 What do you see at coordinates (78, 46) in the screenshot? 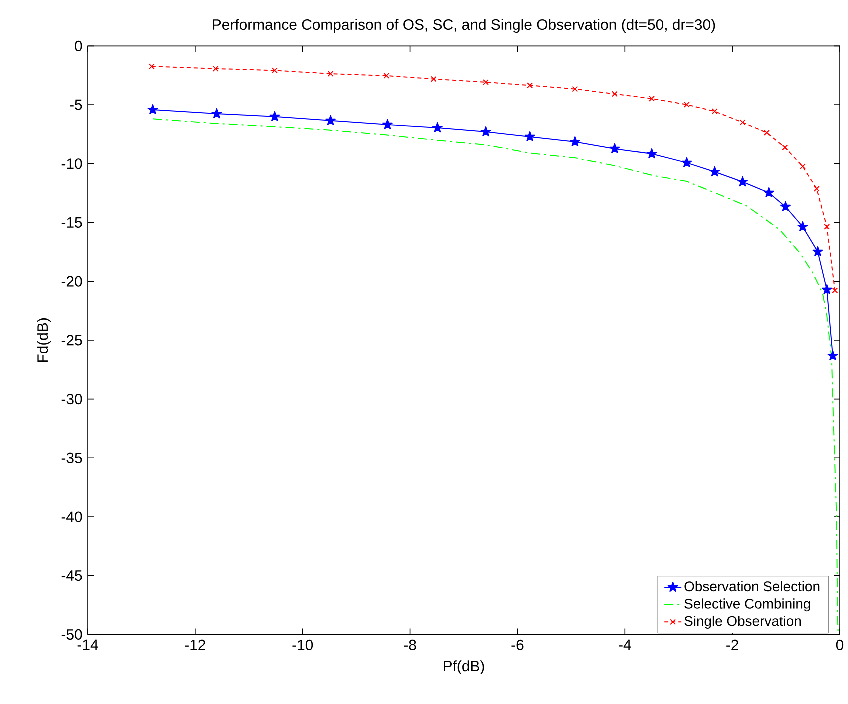
I see `y-tick-label: 0` at bounding box center [78, 46].